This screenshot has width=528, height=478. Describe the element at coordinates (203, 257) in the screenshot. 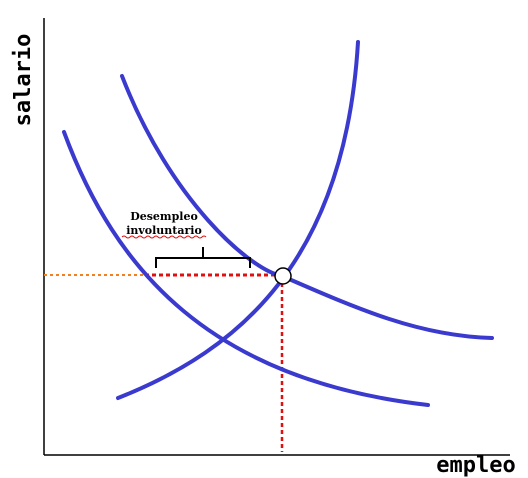

I see `unemployment-bracket` at that location.